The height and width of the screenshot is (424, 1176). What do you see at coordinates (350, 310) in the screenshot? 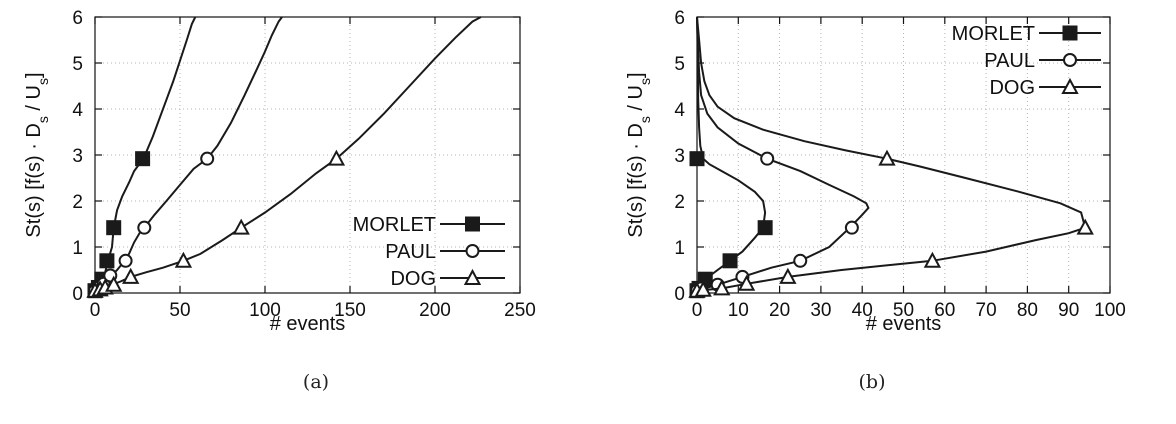
I see `x-tick-label: 150` at bounding box center [350, 310].